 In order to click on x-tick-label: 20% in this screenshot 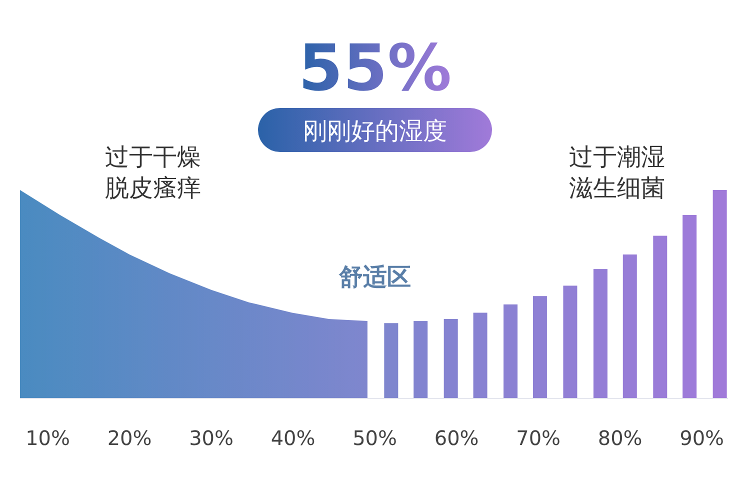, I will do `click(129, 438)`.